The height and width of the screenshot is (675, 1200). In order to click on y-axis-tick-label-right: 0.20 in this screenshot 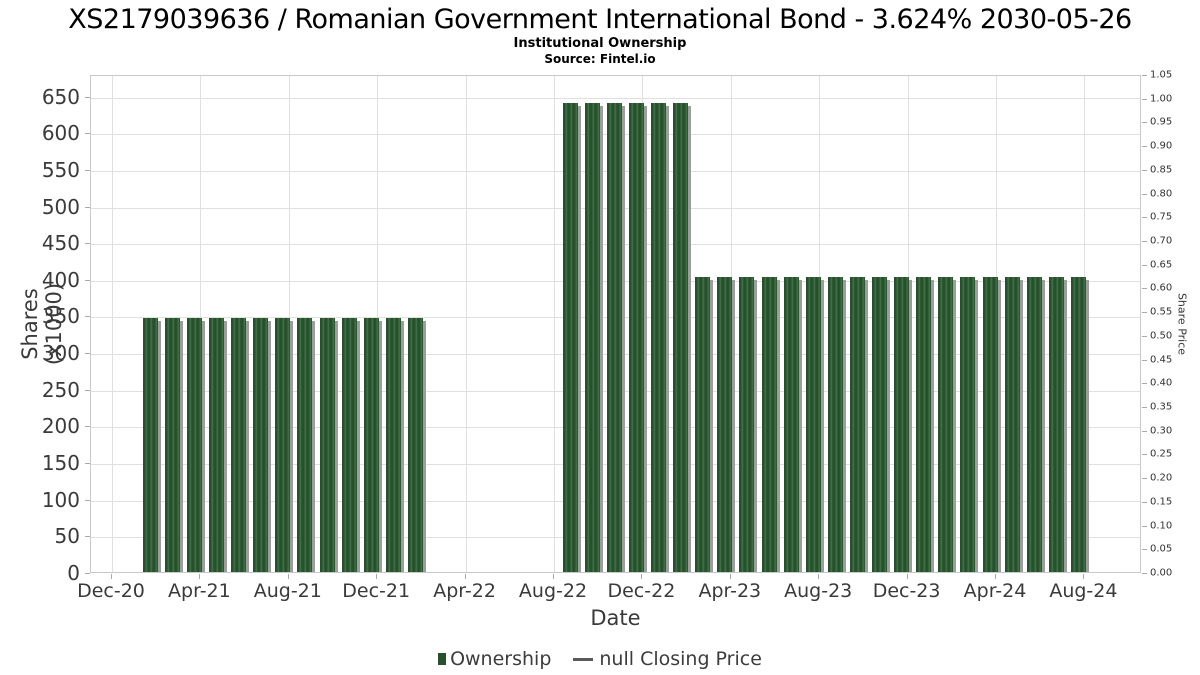, I will do `click(1161, 478)`.